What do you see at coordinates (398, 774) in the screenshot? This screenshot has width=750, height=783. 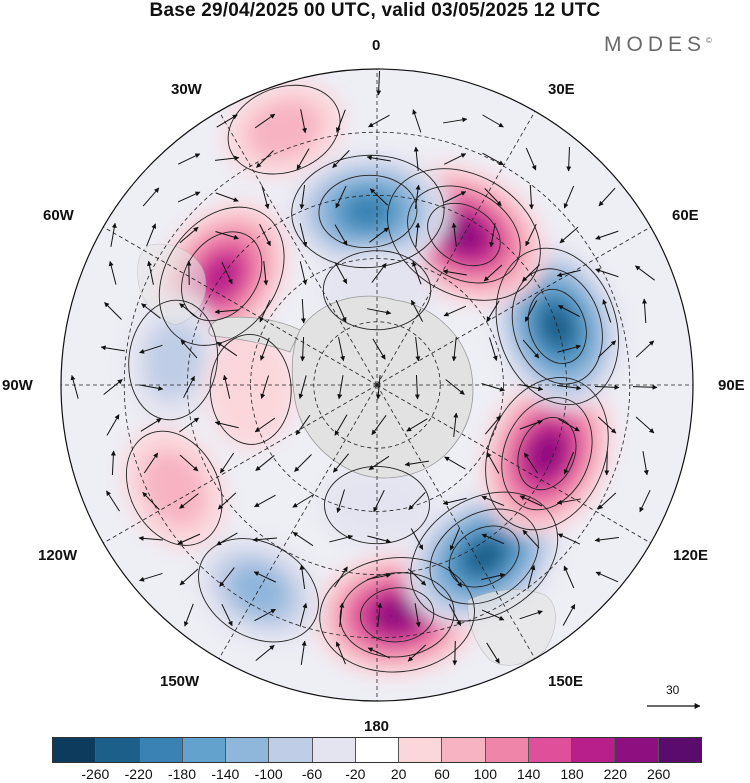 I see `colorbar-tick-label: 20` at bounding box center [398, 774].